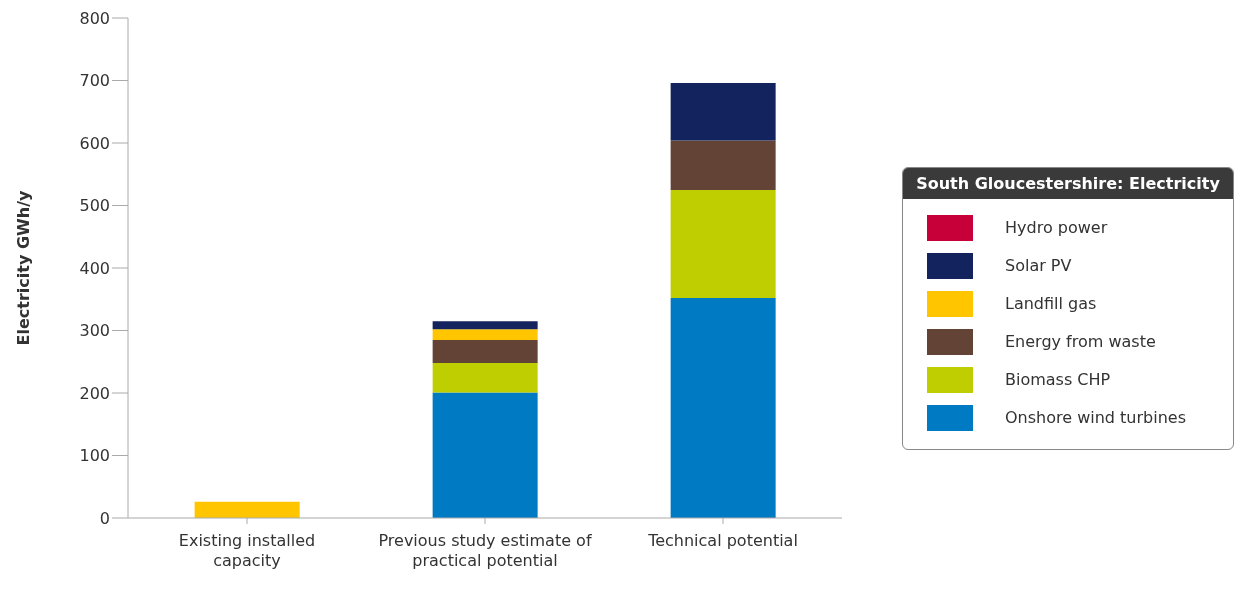 The width and height of the screenshot is (1252, 615). I want to click on y-tick-label: 500, so click(94, 206).